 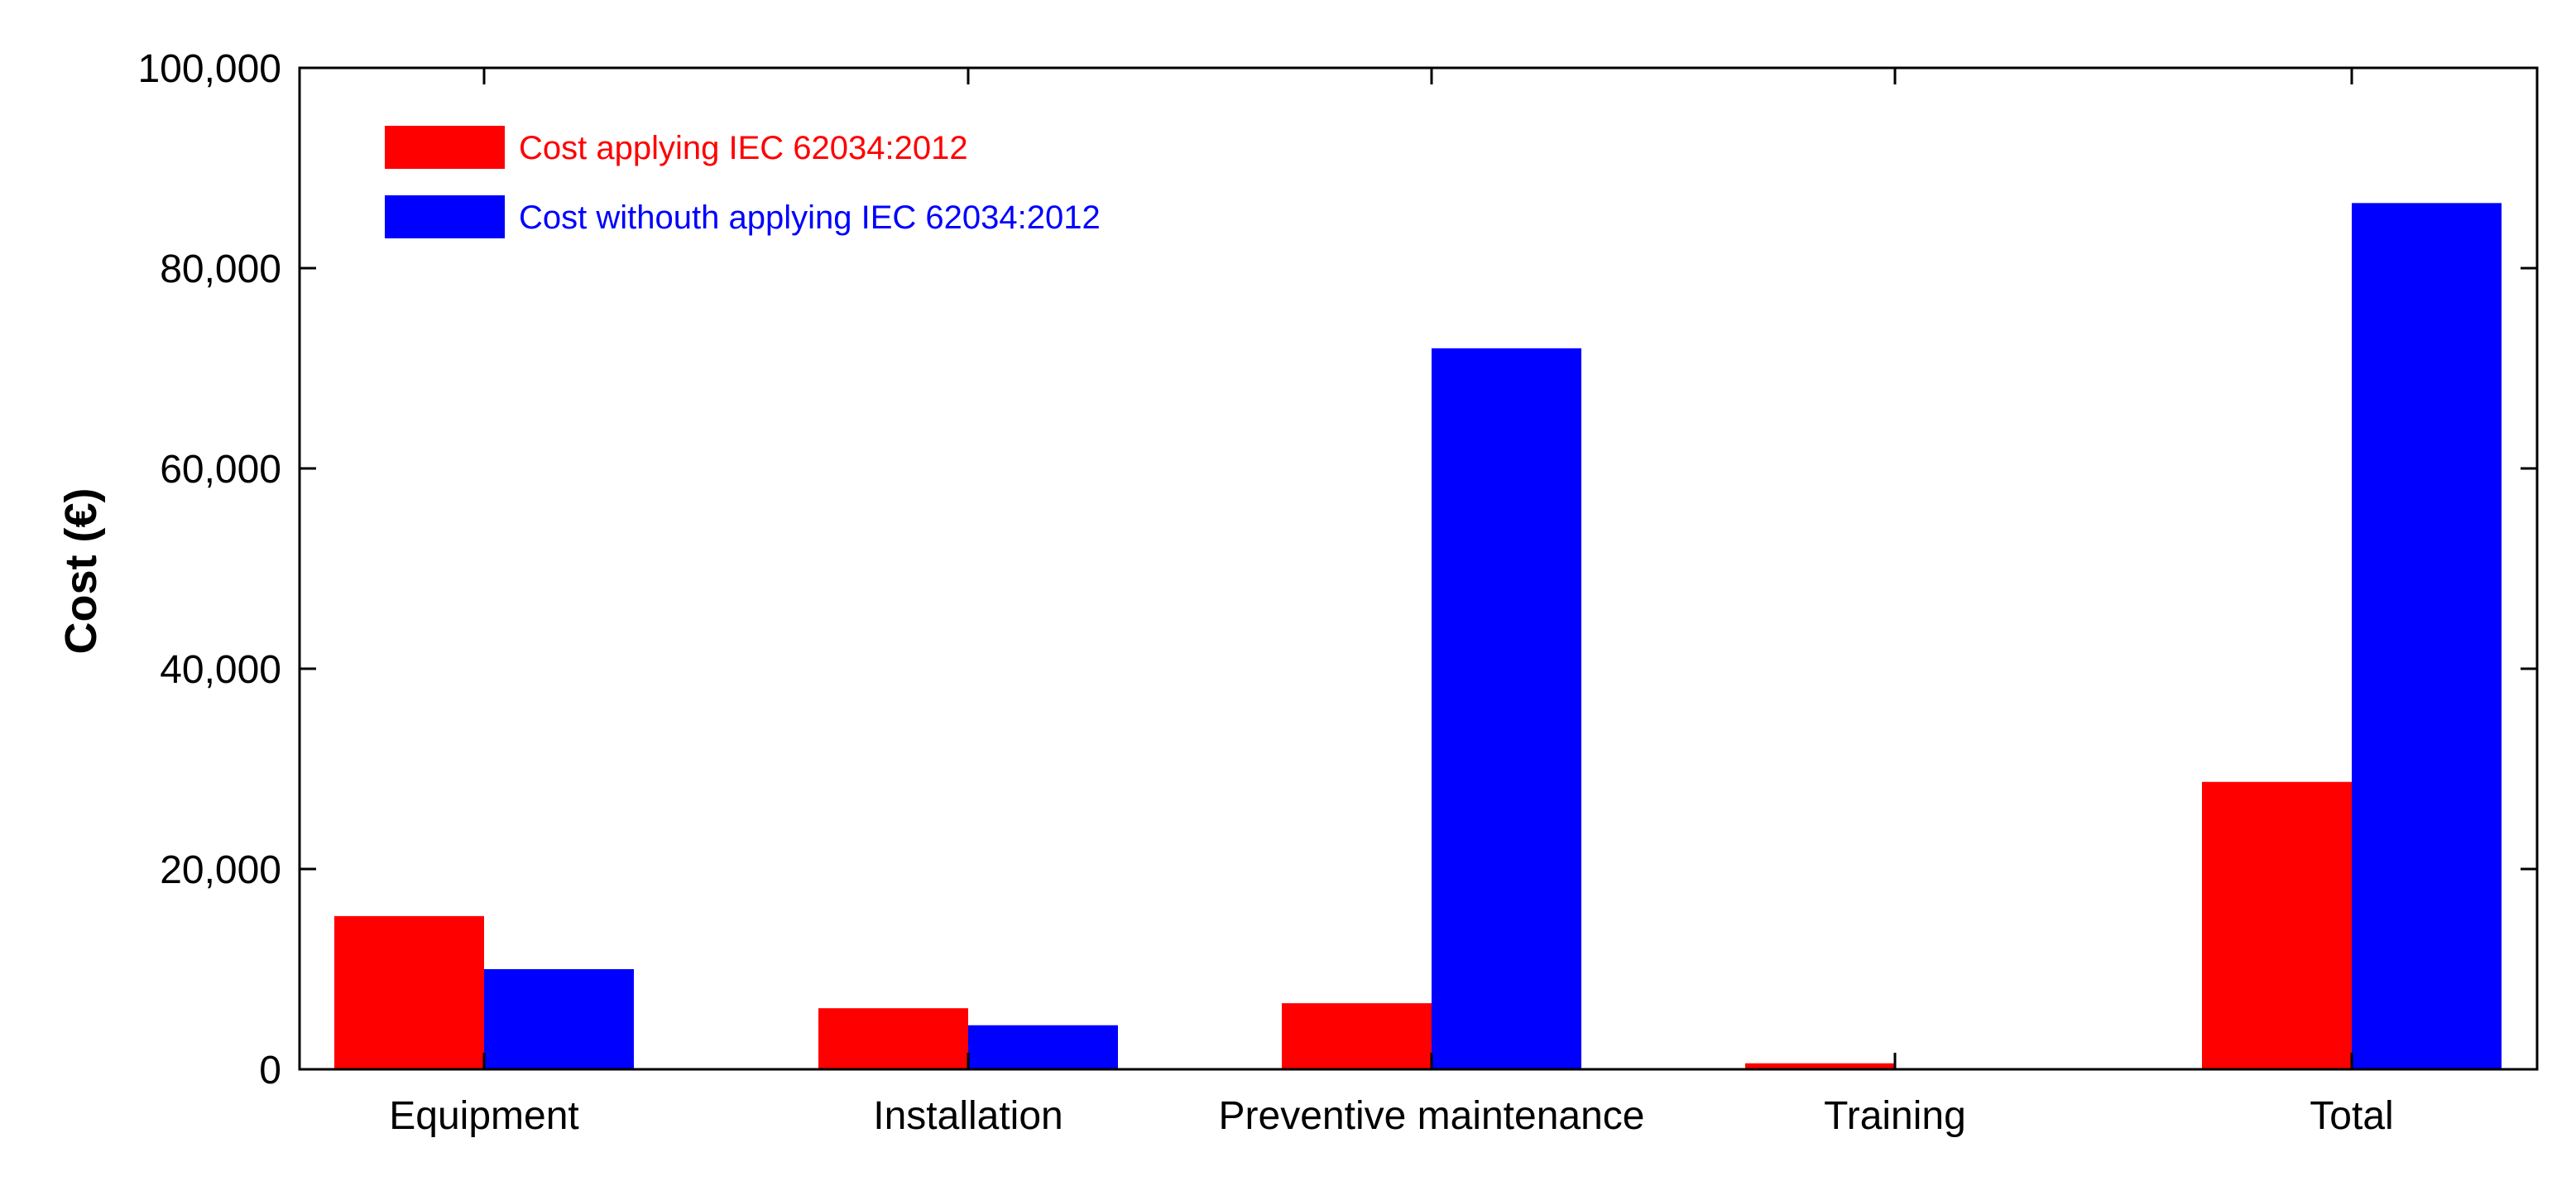 I want to click on x-tick-label: Installation, so click(x=968, y=1116).